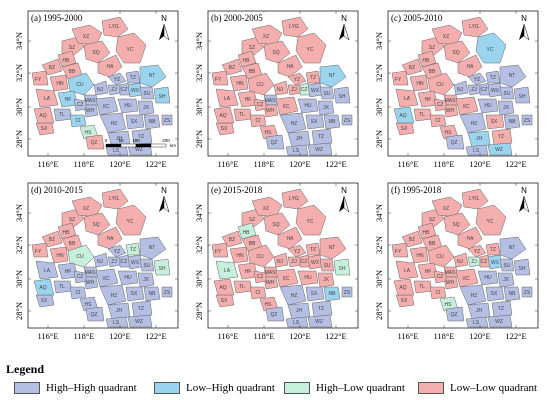 This screenshot has width=550, height=400. I want to click on region-label: XC, so click(106, 107).